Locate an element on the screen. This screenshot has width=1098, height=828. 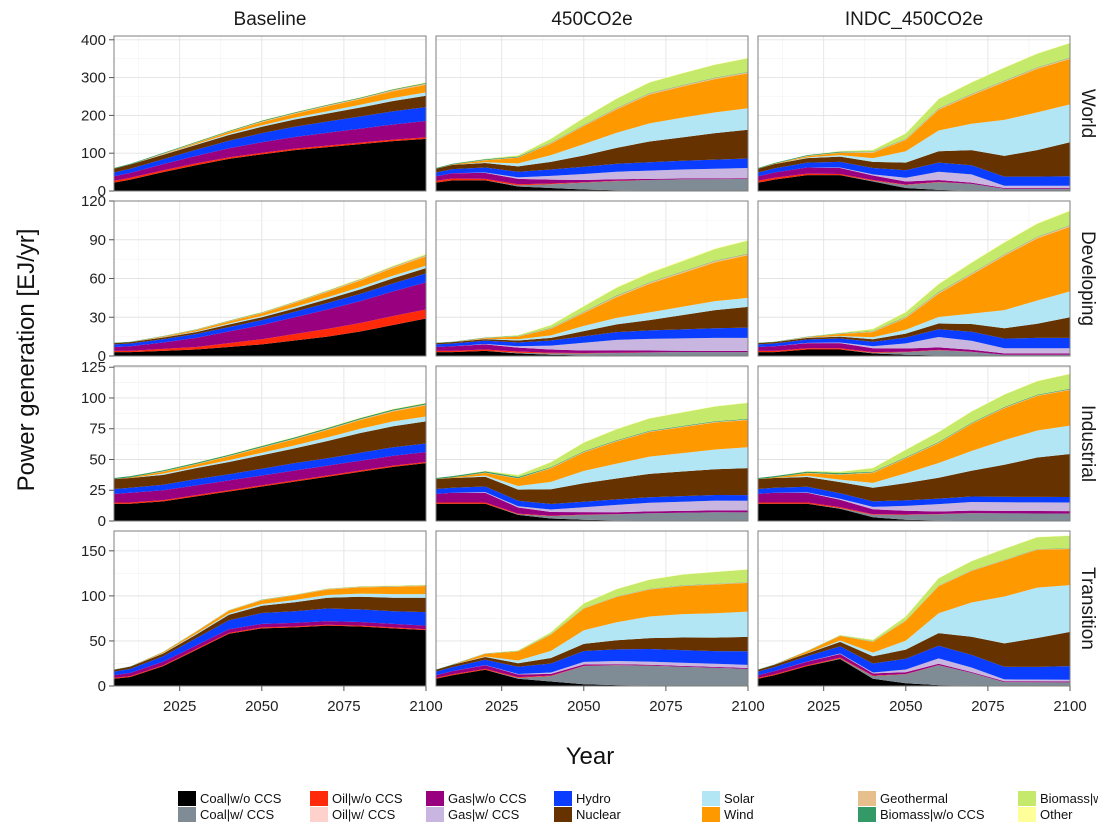
legend-item-solar: Solar is located at coordinates (728, 798).